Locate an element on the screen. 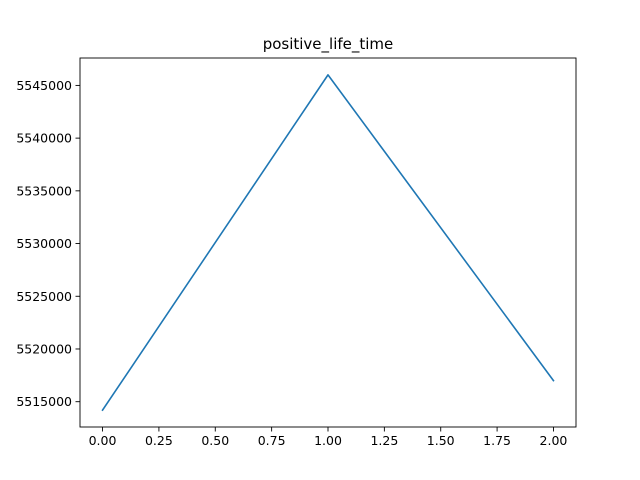 The height and width of the screenshot is (480, 640). y-tick-label: 5520000 is located at coordinates (44, 348).